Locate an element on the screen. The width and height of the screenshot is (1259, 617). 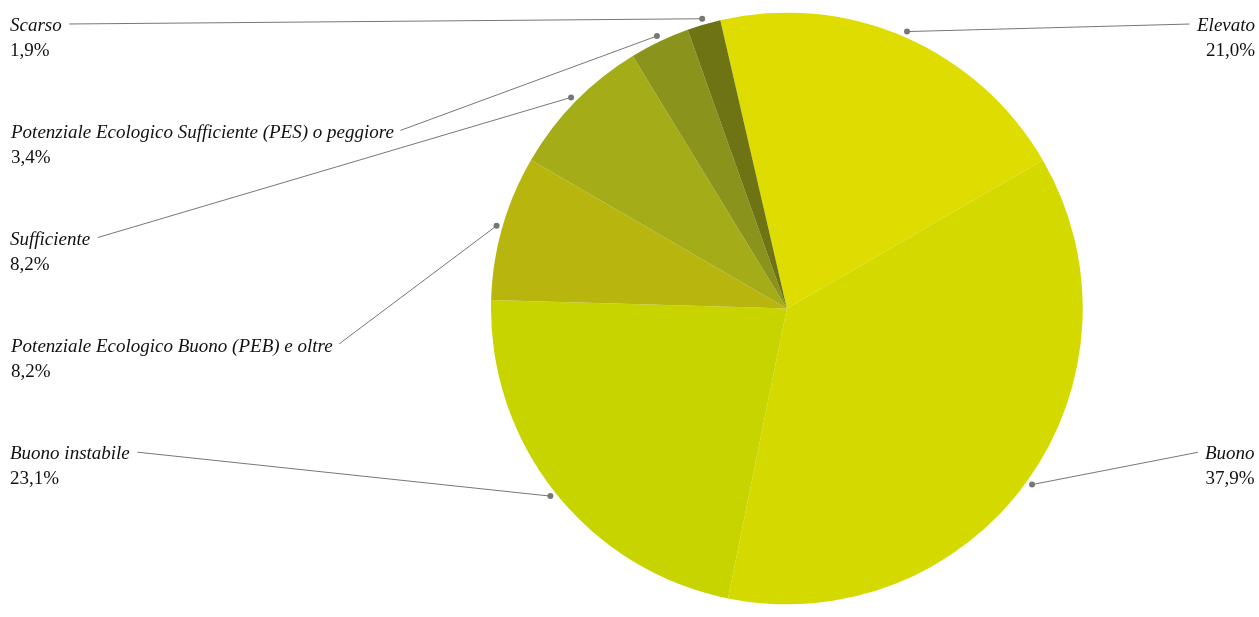
slice-label: Buono instabile is located at coordinates (70, 452).